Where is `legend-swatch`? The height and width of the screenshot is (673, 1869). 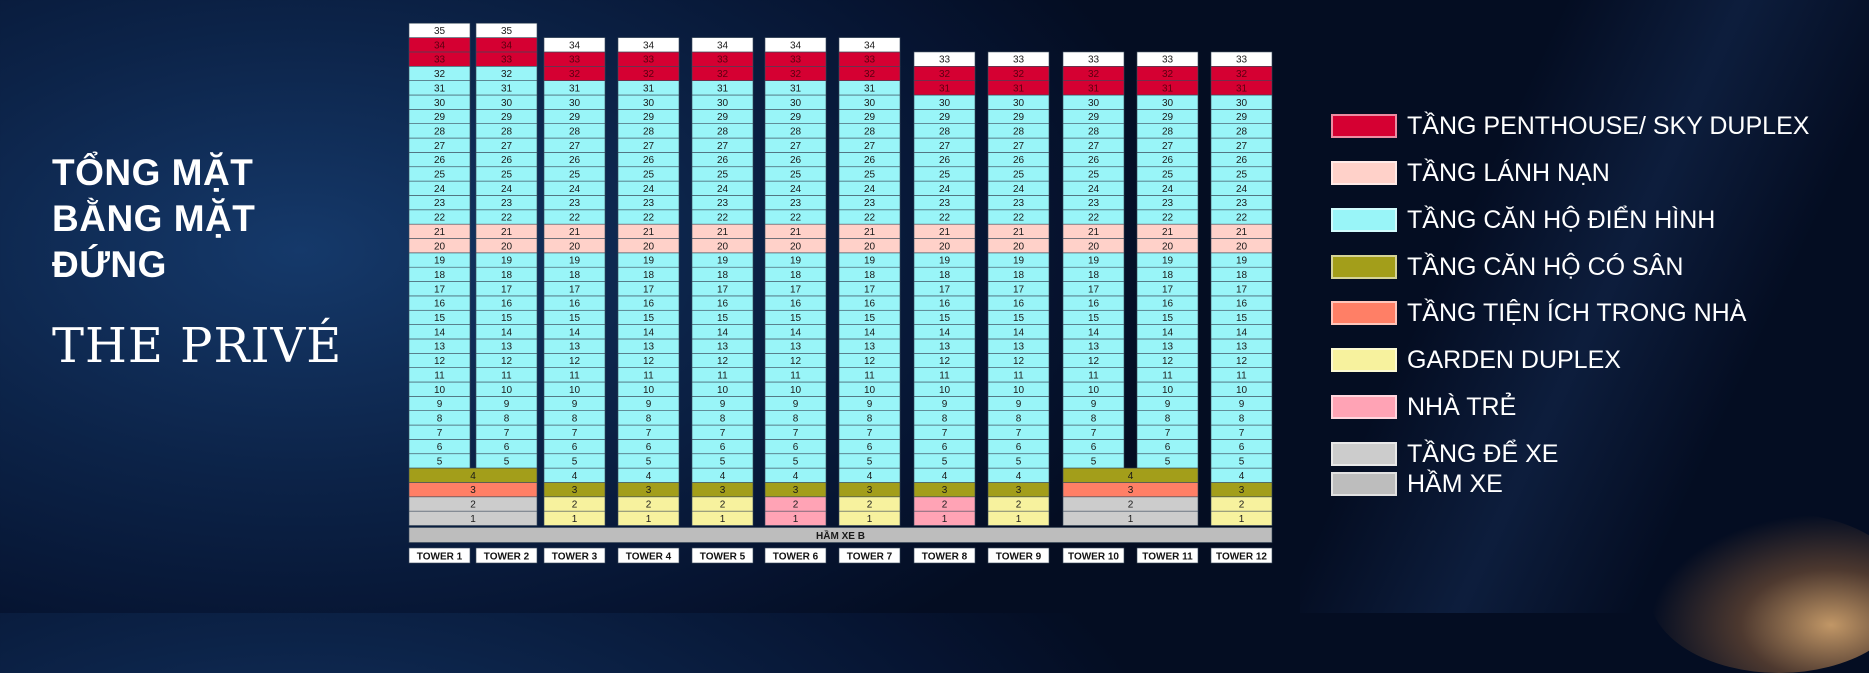
legend-swatch is located at coordinates (1364, 484).